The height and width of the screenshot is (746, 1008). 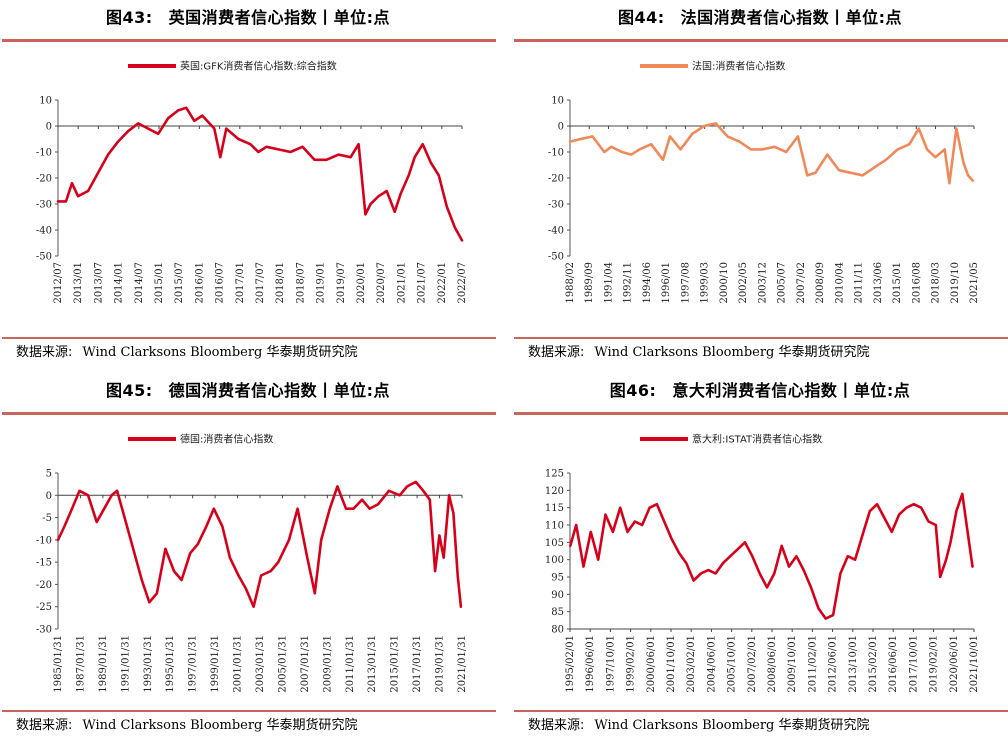 I want to click on x-tick-label: 1997/08, so click(x=685, y=283).